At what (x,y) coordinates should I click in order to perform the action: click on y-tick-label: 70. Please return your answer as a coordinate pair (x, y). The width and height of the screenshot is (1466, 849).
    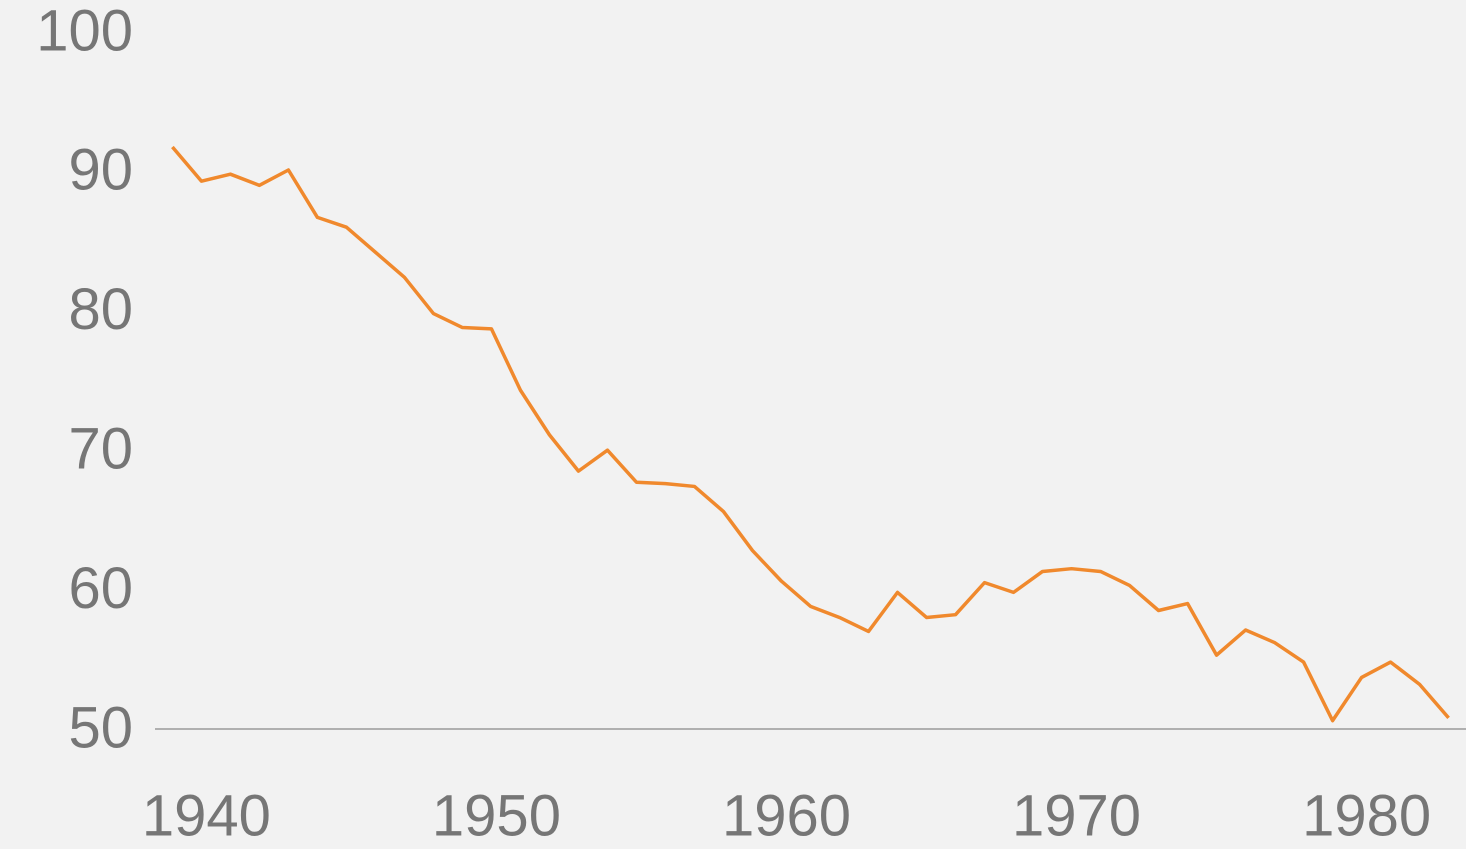
    Looking at the image, I should click on (100, 449).